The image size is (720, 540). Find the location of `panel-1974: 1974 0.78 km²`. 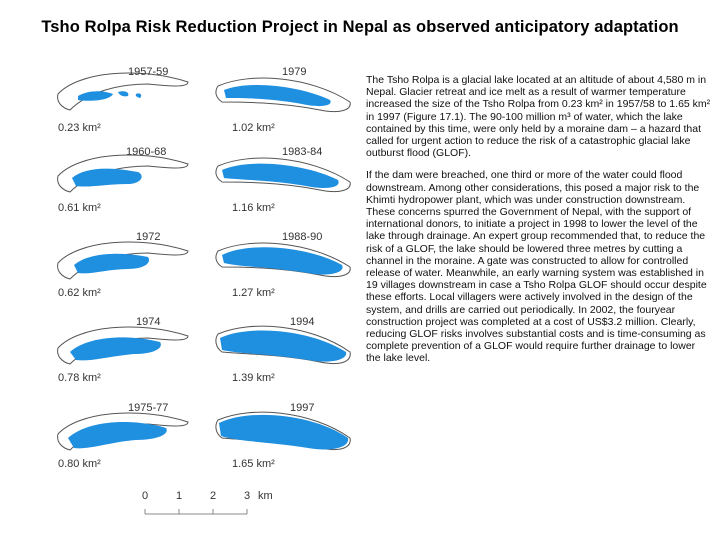

panel-1974: 1974 0.78 km² is located at coordinates (123, 355).